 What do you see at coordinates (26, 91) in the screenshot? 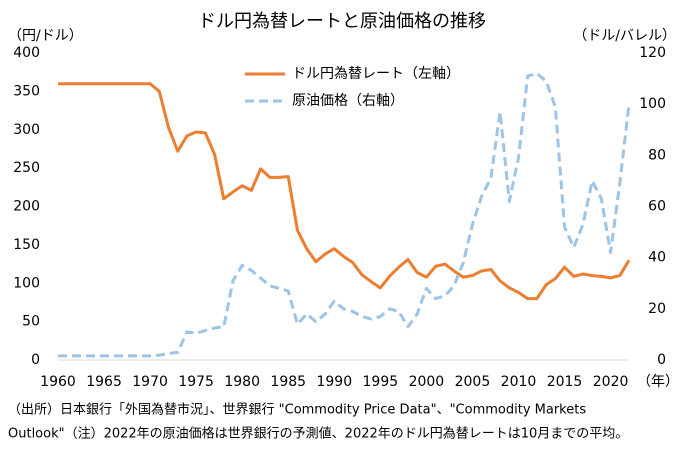
I see `y-tick-label: 350` at bounding box center [26, 91].